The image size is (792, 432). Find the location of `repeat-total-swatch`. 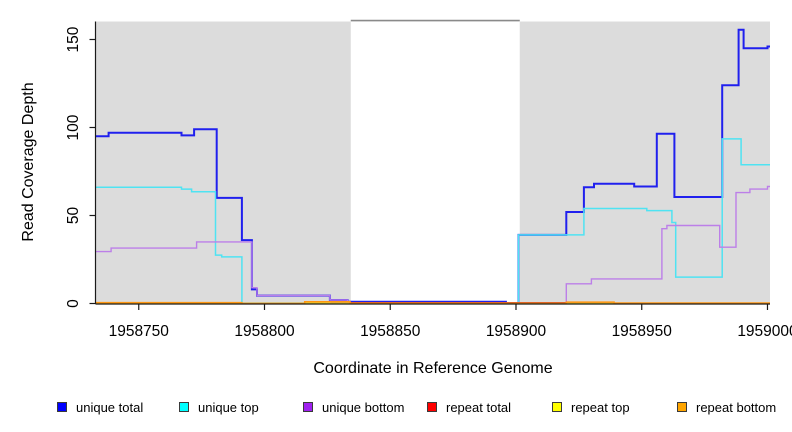

repeat-total-swatch is located at coordinates (432, 407).